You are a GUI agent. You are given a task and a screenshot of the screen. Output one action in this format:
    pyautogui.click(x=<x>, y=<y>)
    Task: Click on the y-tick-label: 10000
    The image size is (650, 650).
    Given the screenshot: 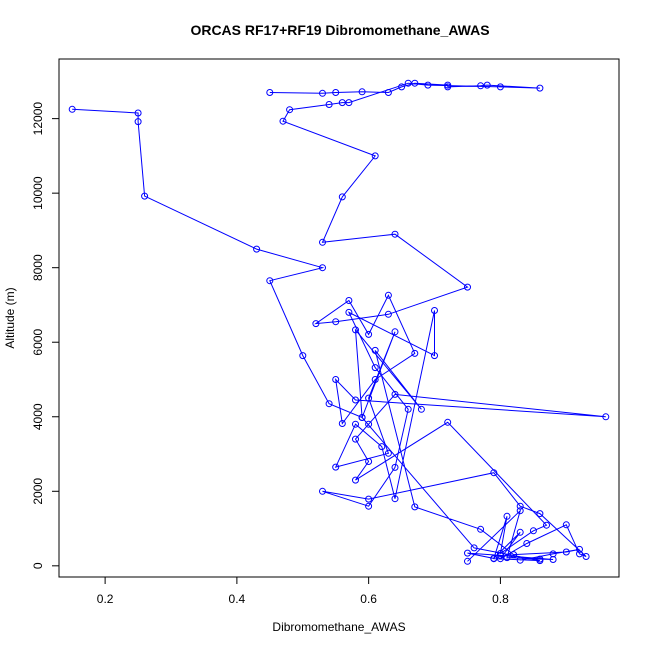 What is the action you would take?
    pyautogui.click(x=38, y=193)
    